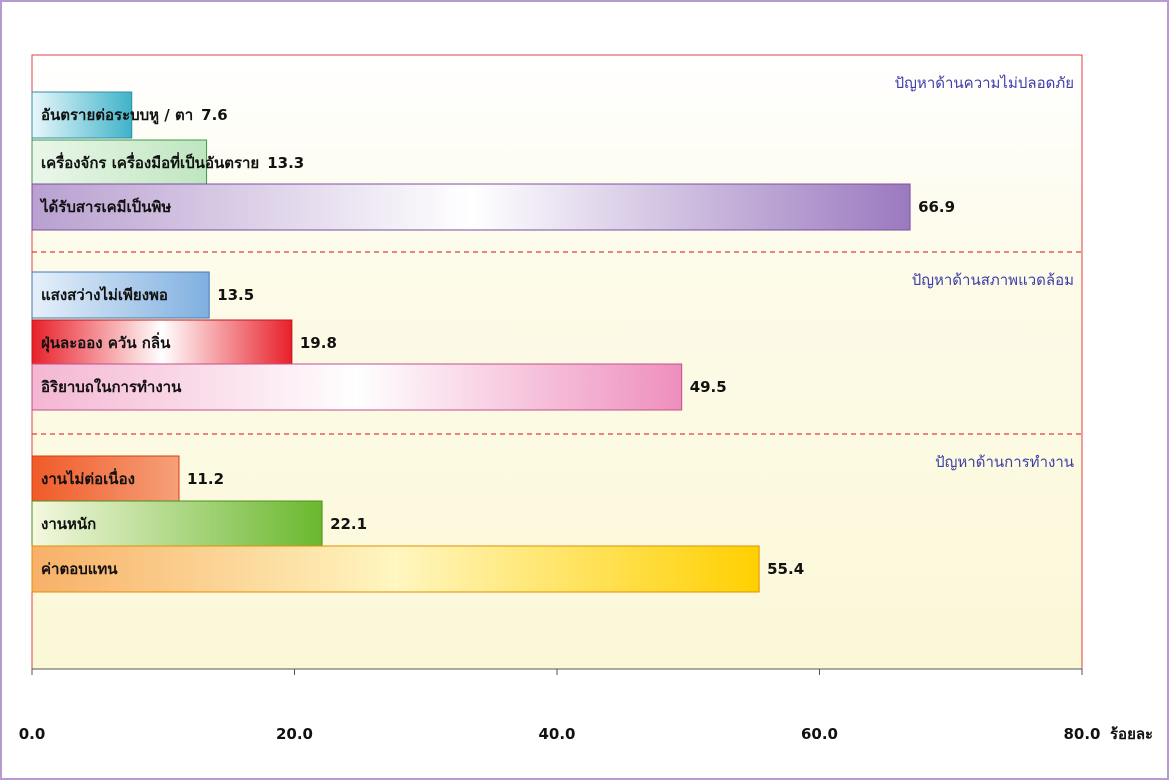 Image resolution: width=1169 pixels, height=782 pixels. Describe the element at coordinates (79, 569) in the screenshot. I see `bar-label: ค่าตอบแทน` at that location.